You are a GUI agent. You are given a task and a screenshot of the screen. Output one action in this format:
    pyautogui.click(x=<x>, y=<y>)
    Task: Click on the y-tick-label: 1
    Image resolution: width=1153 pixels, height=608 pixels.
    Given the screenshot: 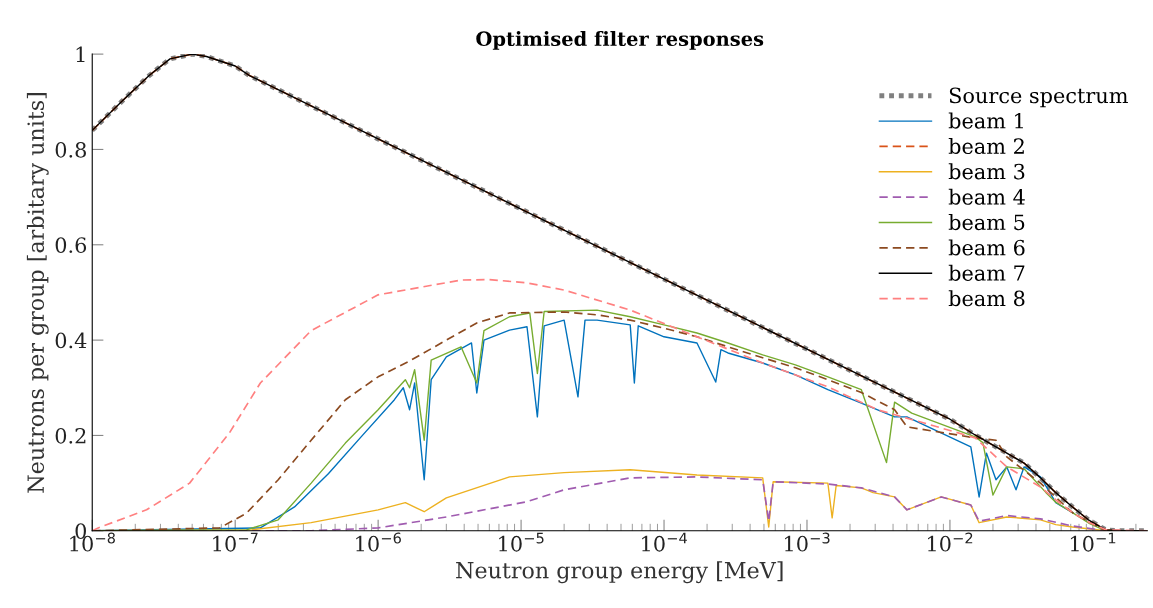 What is the action you would take?
    pyautogui.click(x=80, y=54)
    